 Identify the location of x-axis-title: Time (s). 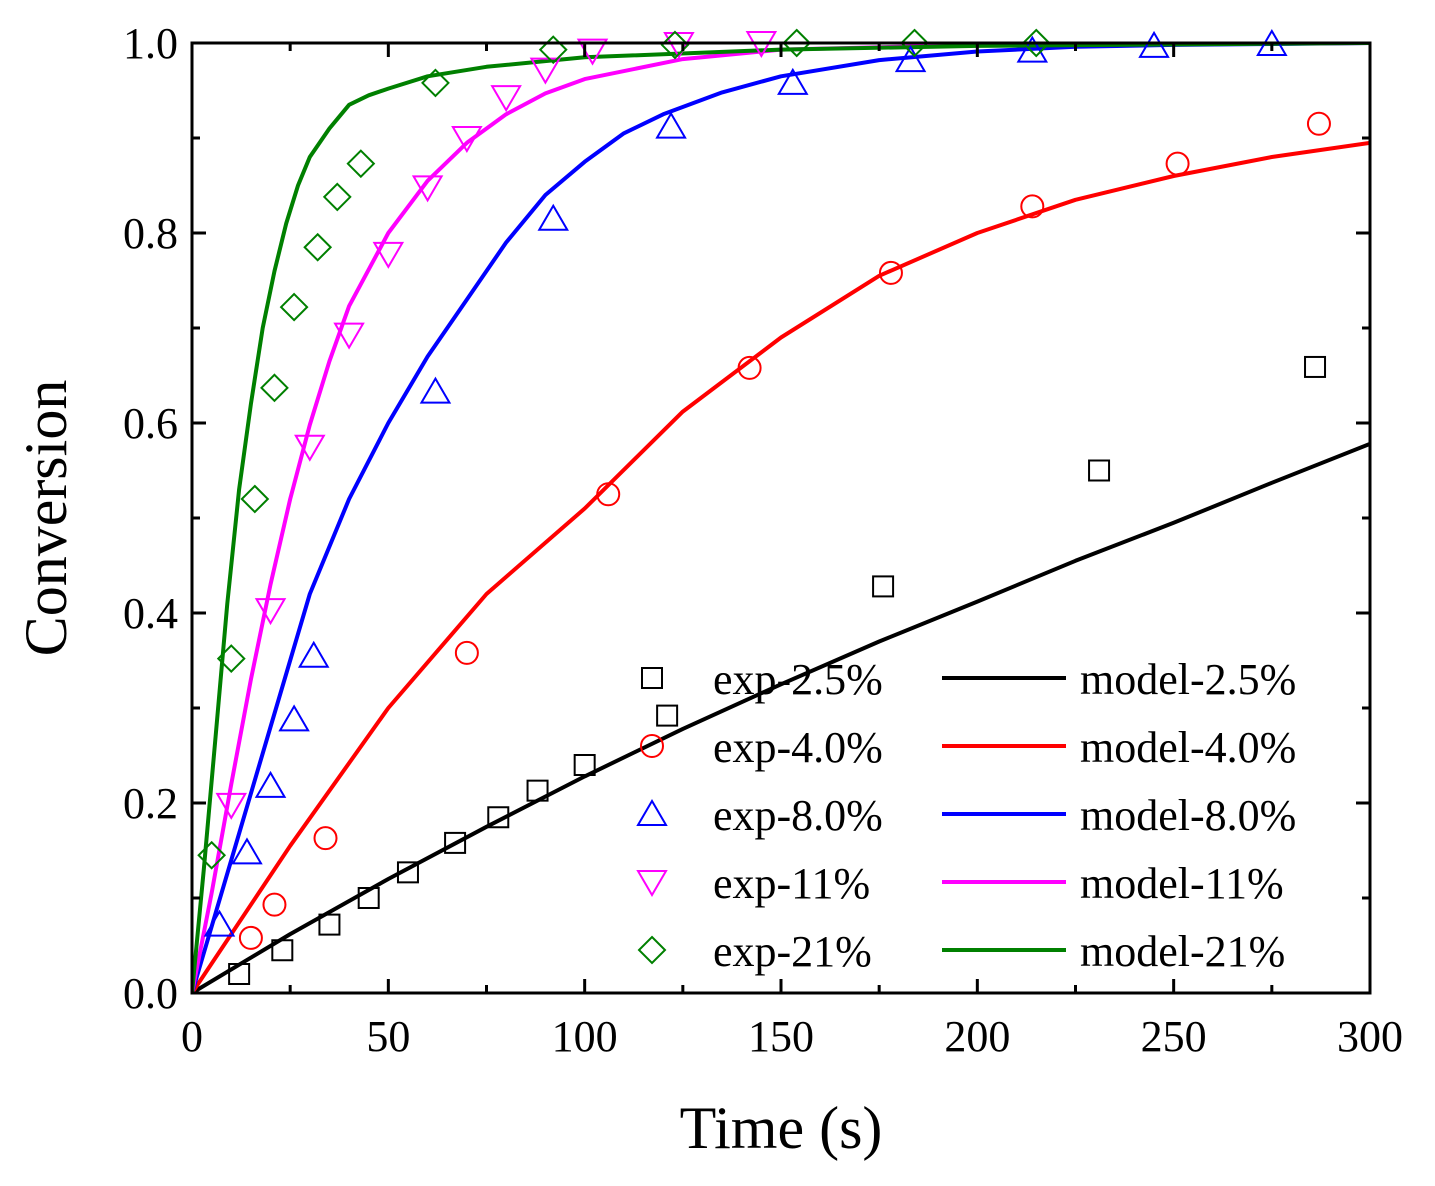
(781, 1128).